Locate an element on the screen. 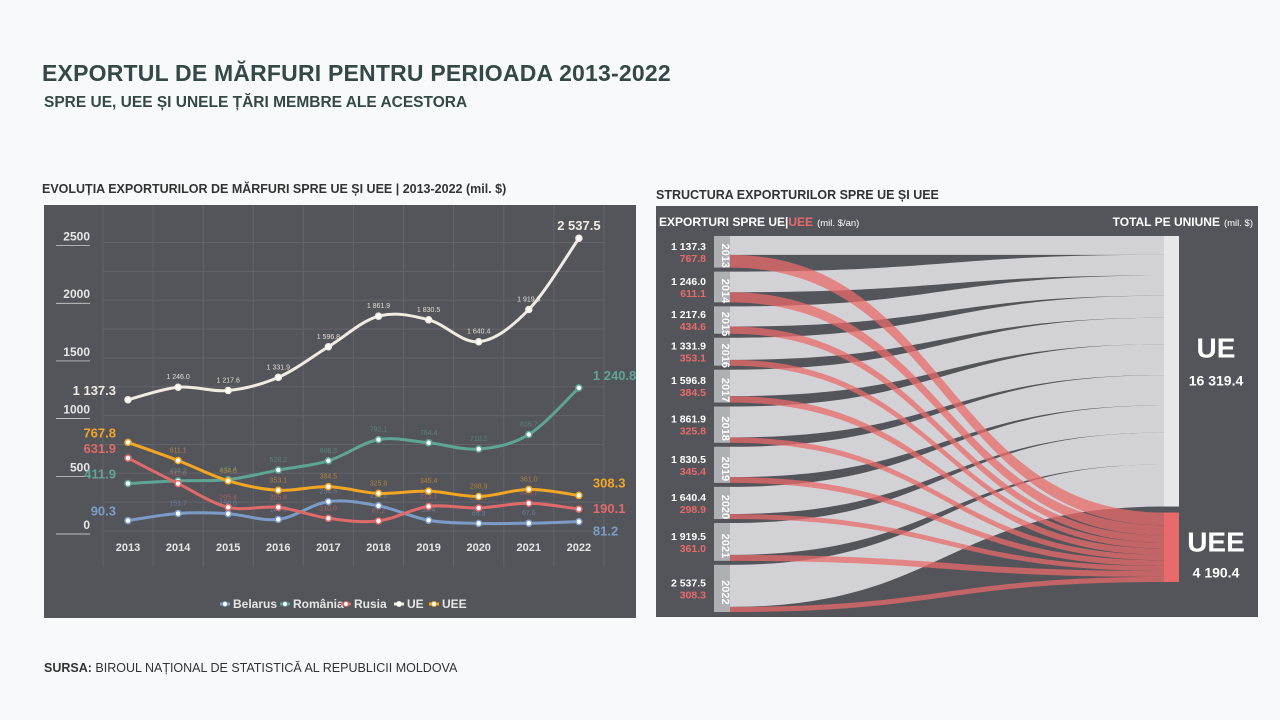 The width and height of the screenshot is (1280, 720). data-label: 361.0 is located at coordinates (529, 479).